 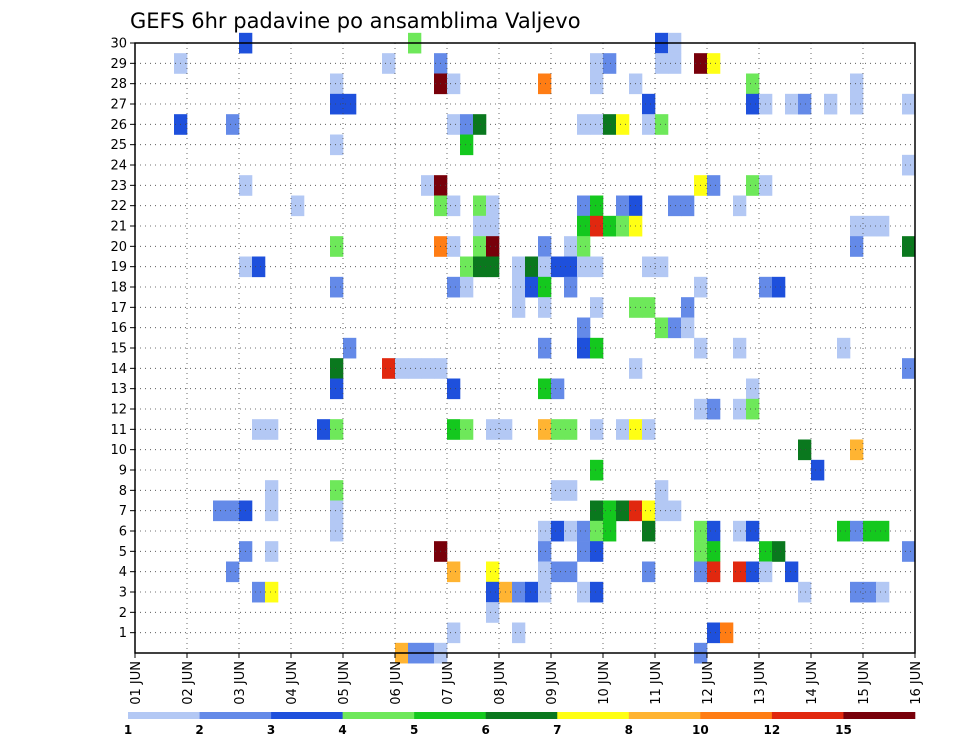 I want to click on x-tick-label: 15 JUN, so click(x=864, y=683).